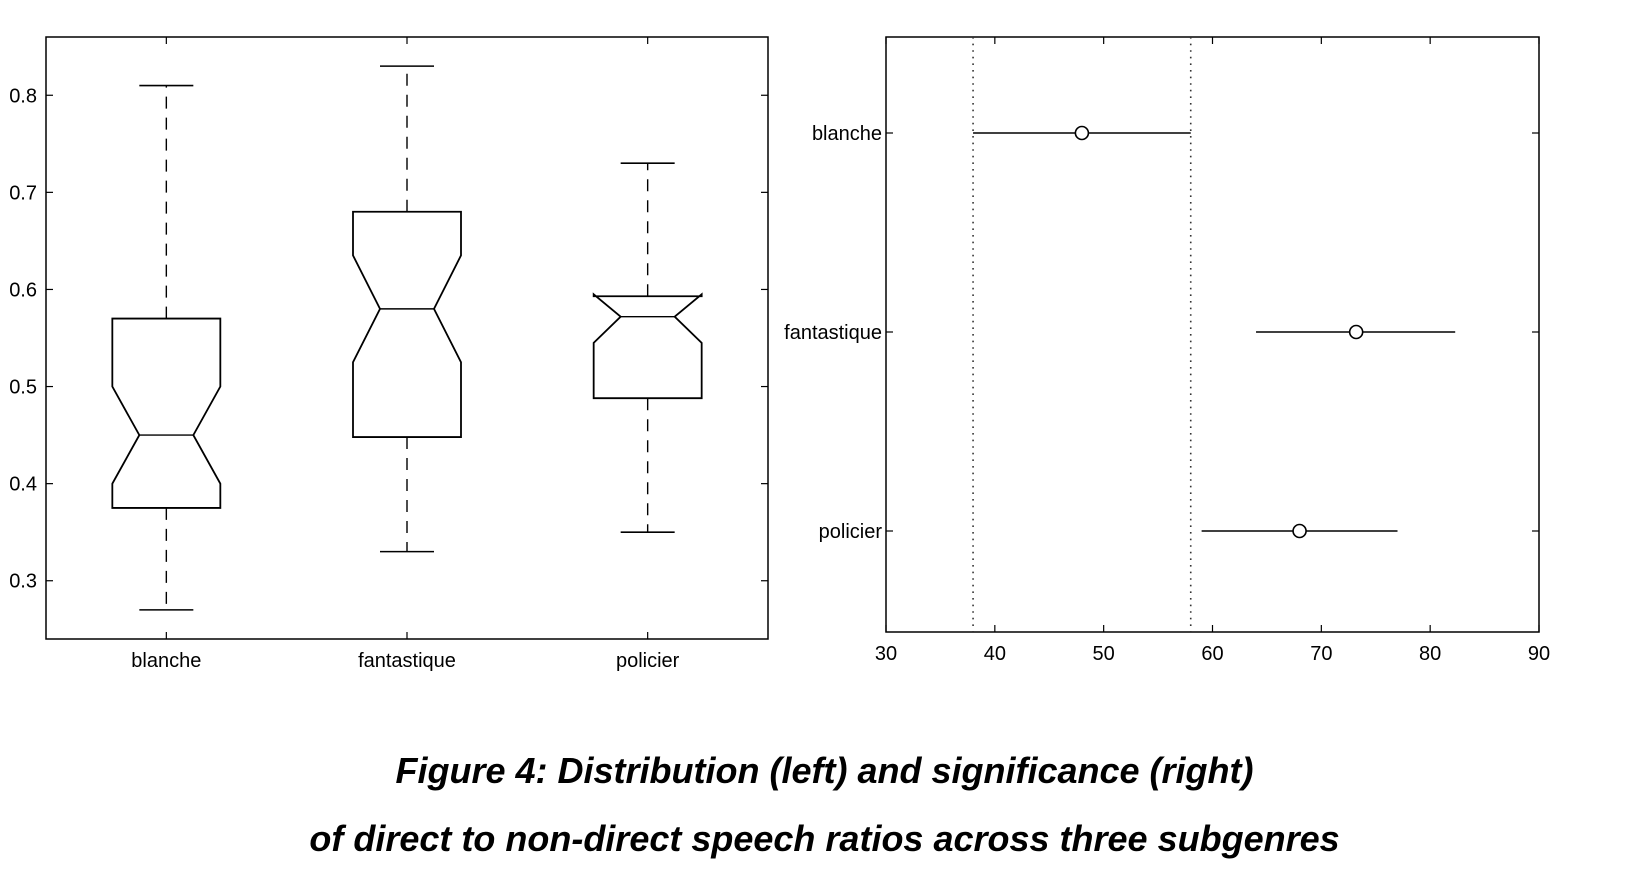  What do you see at coordinates (1356, 332) in the screenshot?
I see `interval-mean-fantastique` at bounding box center [1356, 332].